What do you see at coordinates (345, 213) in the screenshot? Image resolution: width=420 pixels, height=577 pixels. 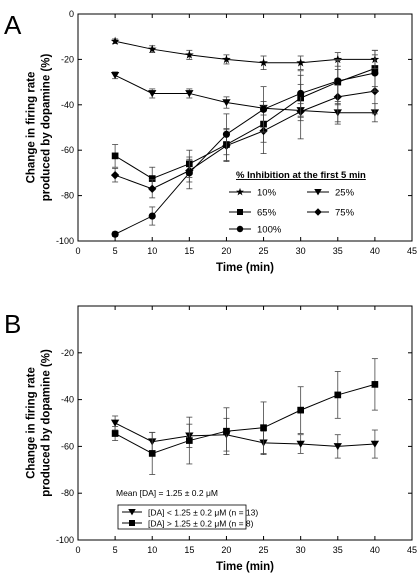 I see `legend-entry-label: 75%` at bounding box center [345, 213].